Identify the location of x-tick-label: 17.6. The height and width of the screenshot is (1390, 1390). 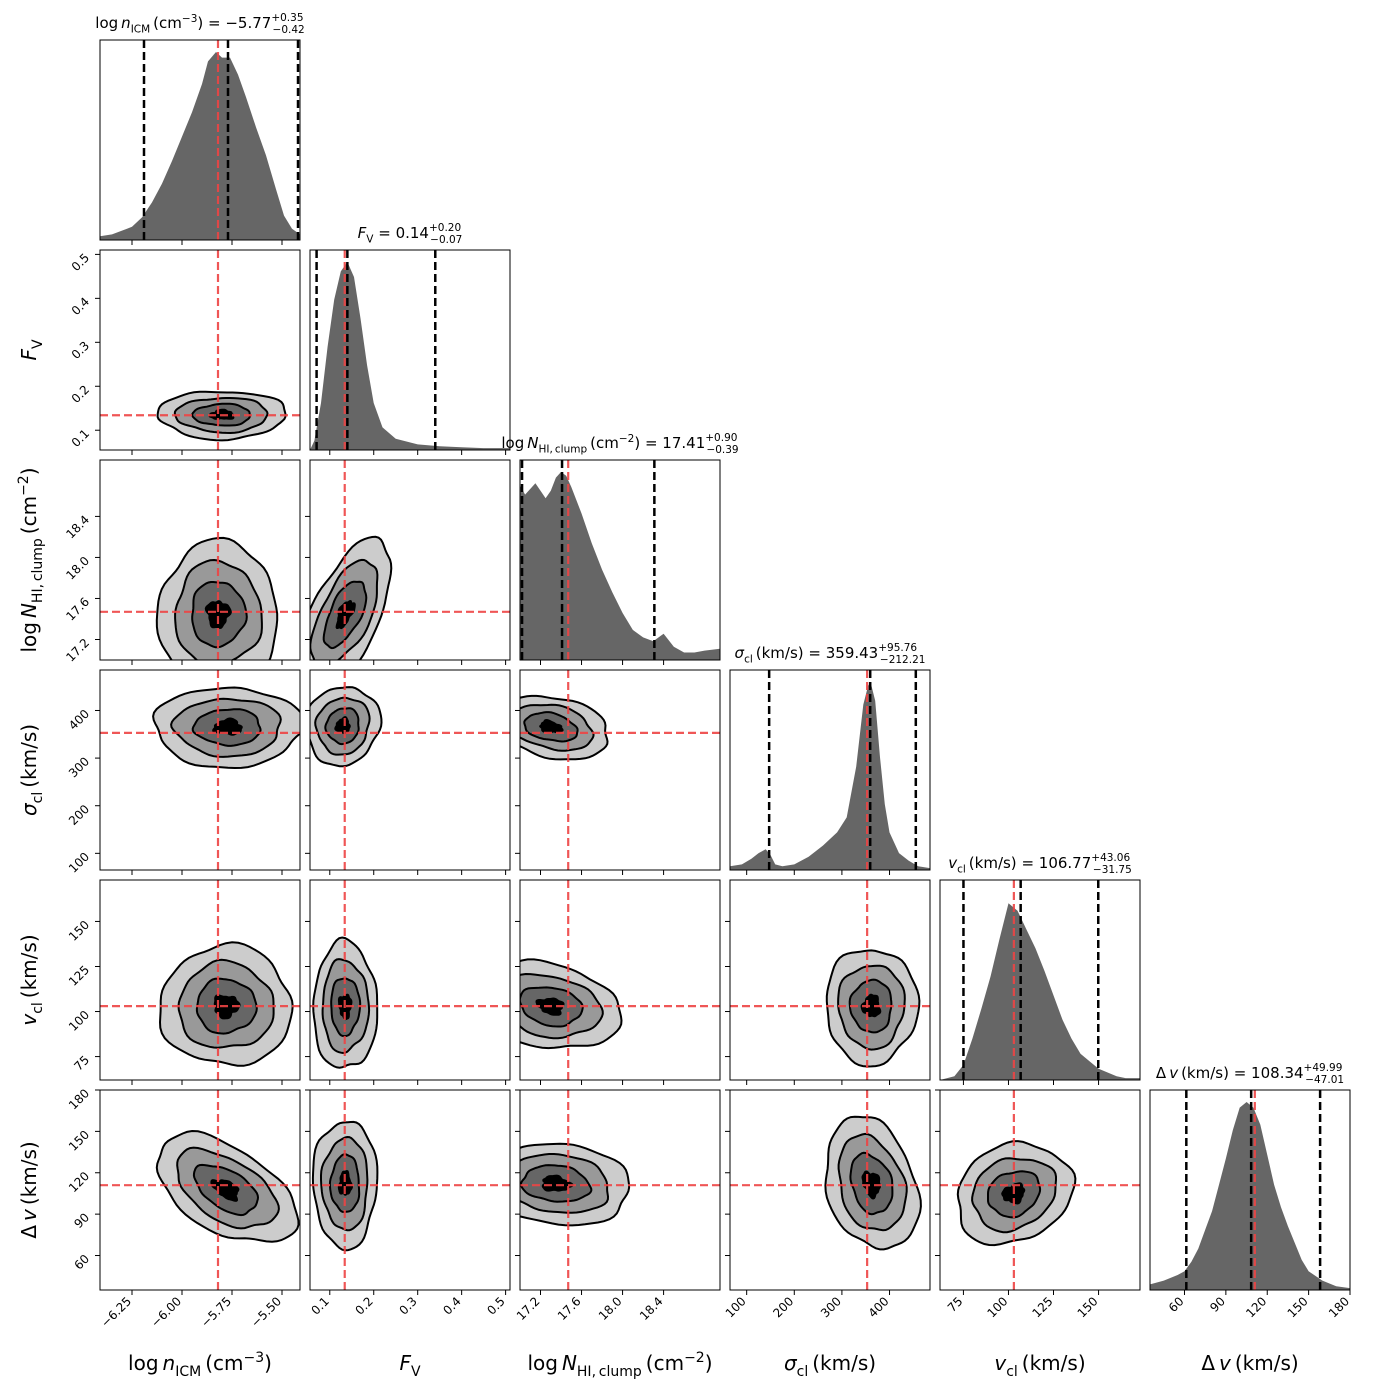
(569, 1308).